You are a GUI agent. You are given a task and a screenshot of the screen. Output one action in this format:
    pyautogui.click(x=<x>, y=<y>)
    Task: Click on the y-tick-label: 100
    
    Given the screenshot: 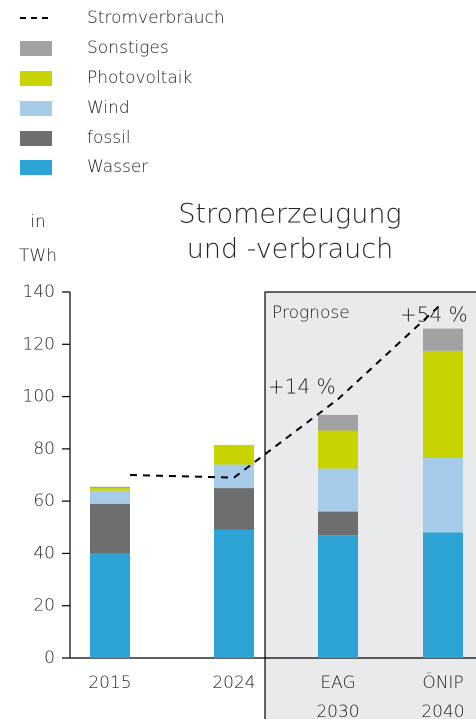 What is the action you would take?
    pyautogui.click(x=39, y=397)
    